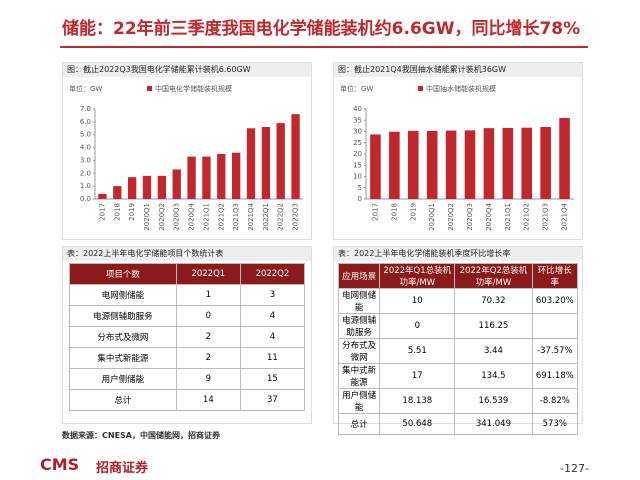 Image resolution: width=640 pixels, height=480 pixels. What do you see at coordinates (60, 464) in the screenshot?
I see `logo: CMS` at bounding box center [60, 464].